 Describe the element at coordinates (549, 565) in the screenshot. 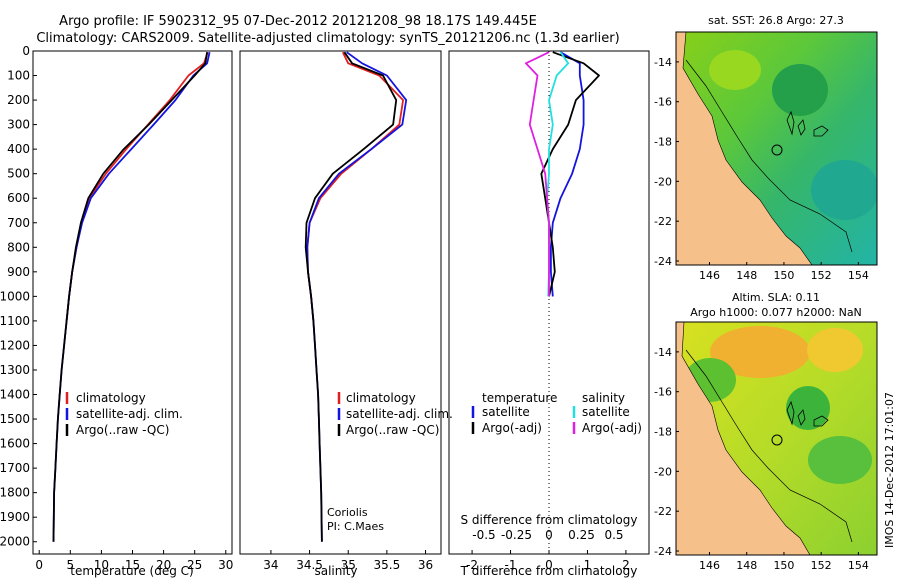

I see `x-tick-label: 0` at that location.